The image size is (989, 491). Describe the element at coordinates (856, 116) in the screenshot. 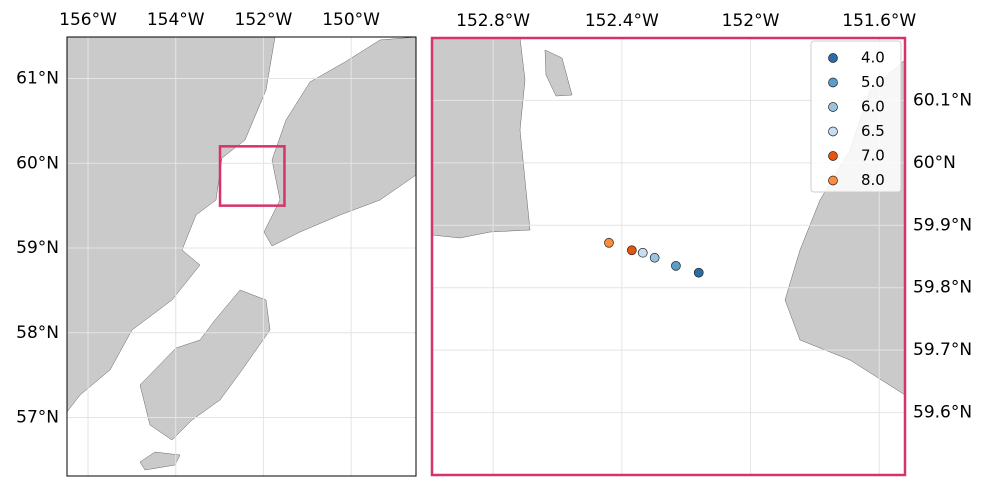

I see `legend-box` at that location.